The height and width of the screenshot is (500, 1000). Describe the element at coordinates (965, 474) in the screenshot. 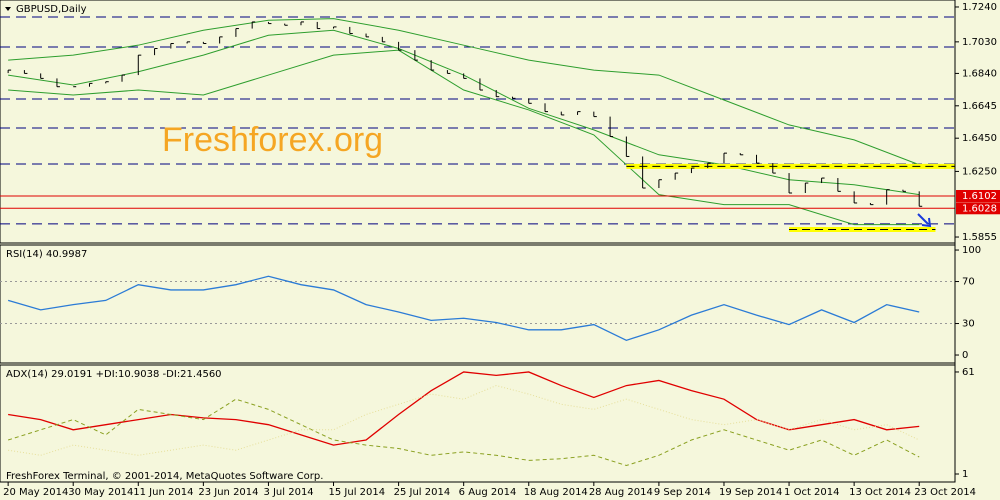

I see `y-tick-label: 1` at that location.